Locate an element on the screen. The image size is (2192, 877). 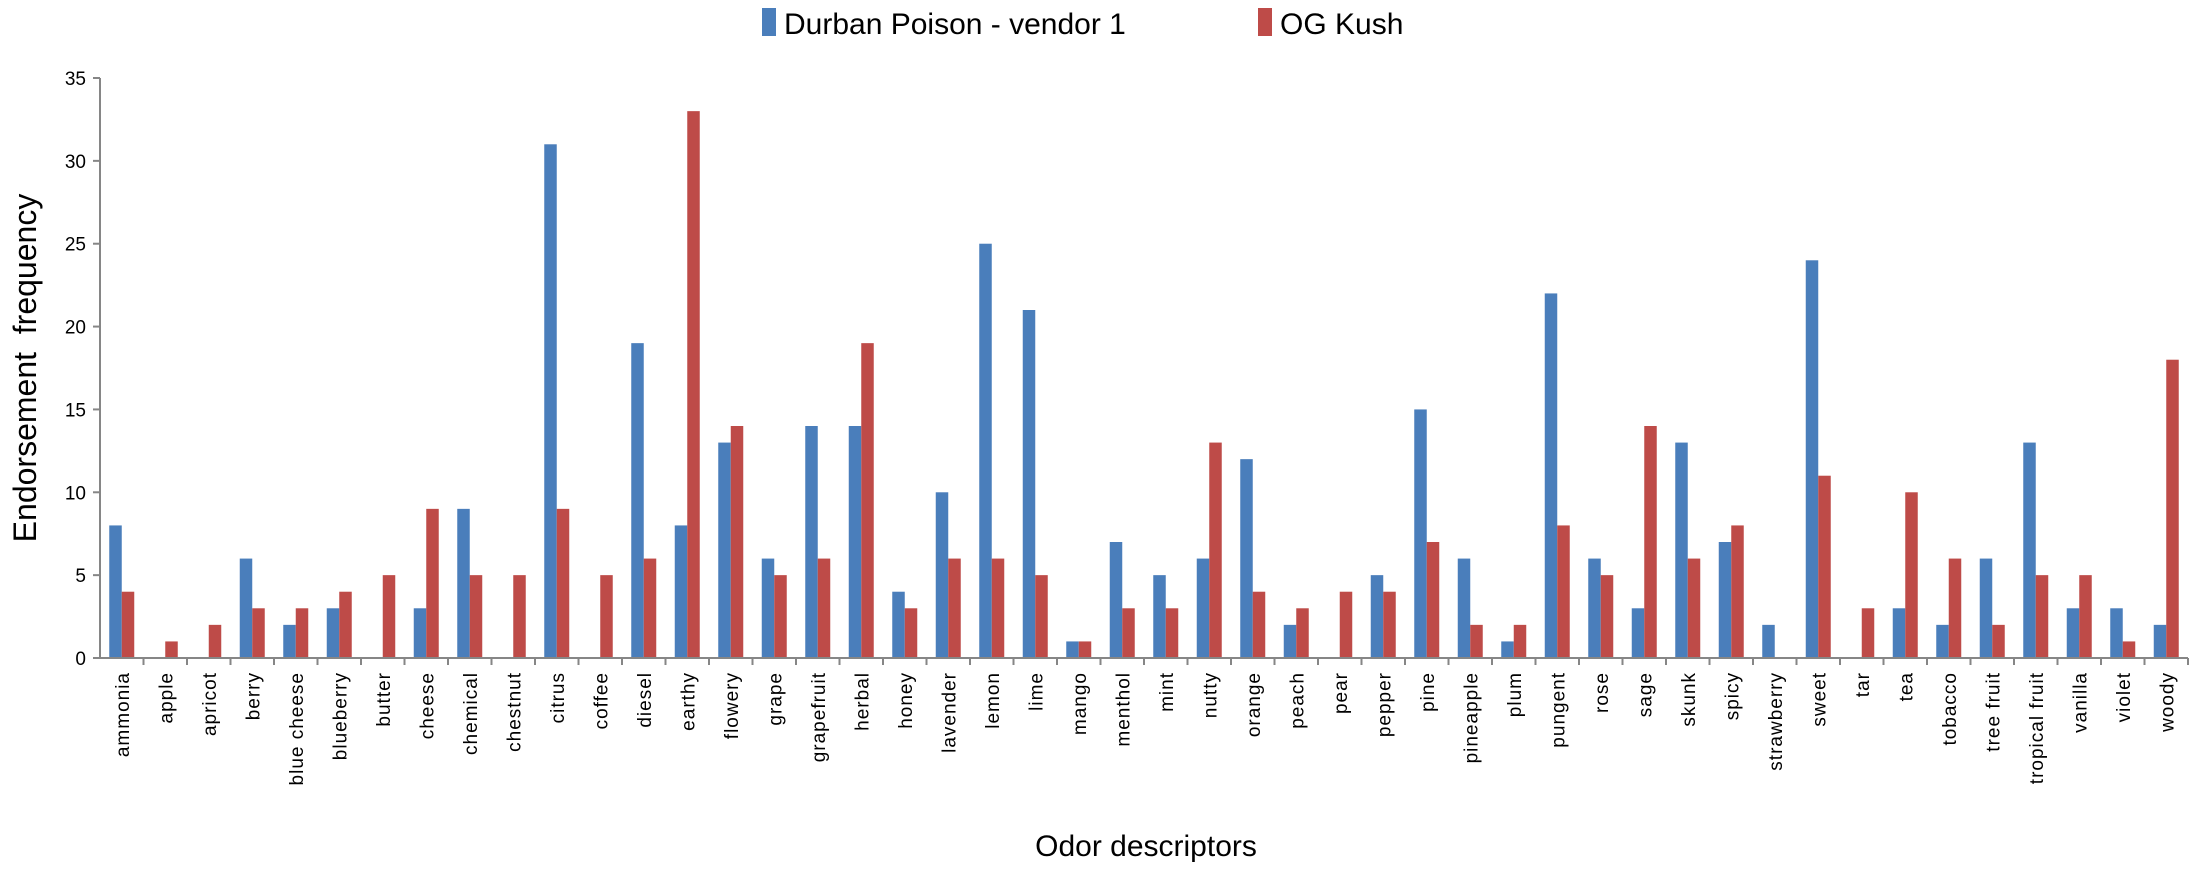
bar-durban-poison-diesel is located at coordinates (637, 500).